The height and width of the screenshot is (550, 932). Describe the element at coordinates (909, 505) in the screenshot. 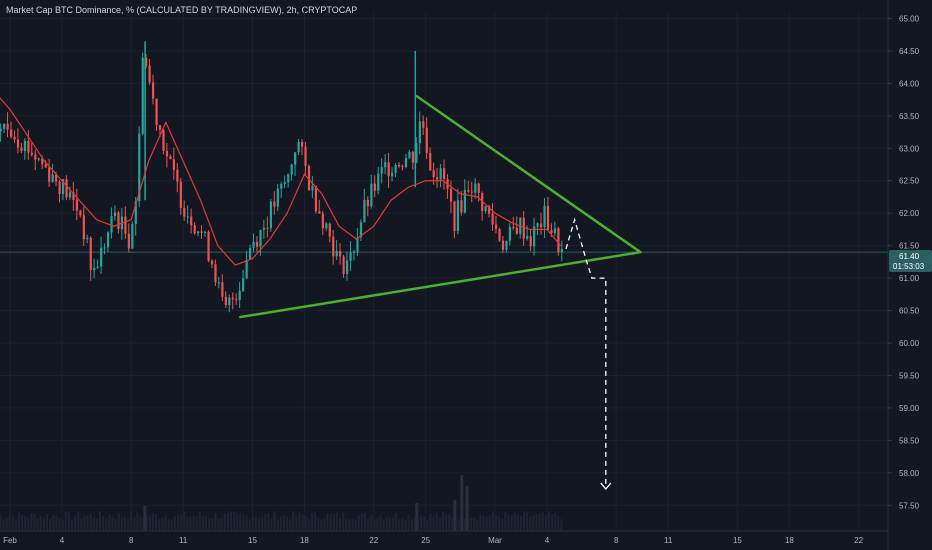

I see `price-tick-label: 57.50` at that location.